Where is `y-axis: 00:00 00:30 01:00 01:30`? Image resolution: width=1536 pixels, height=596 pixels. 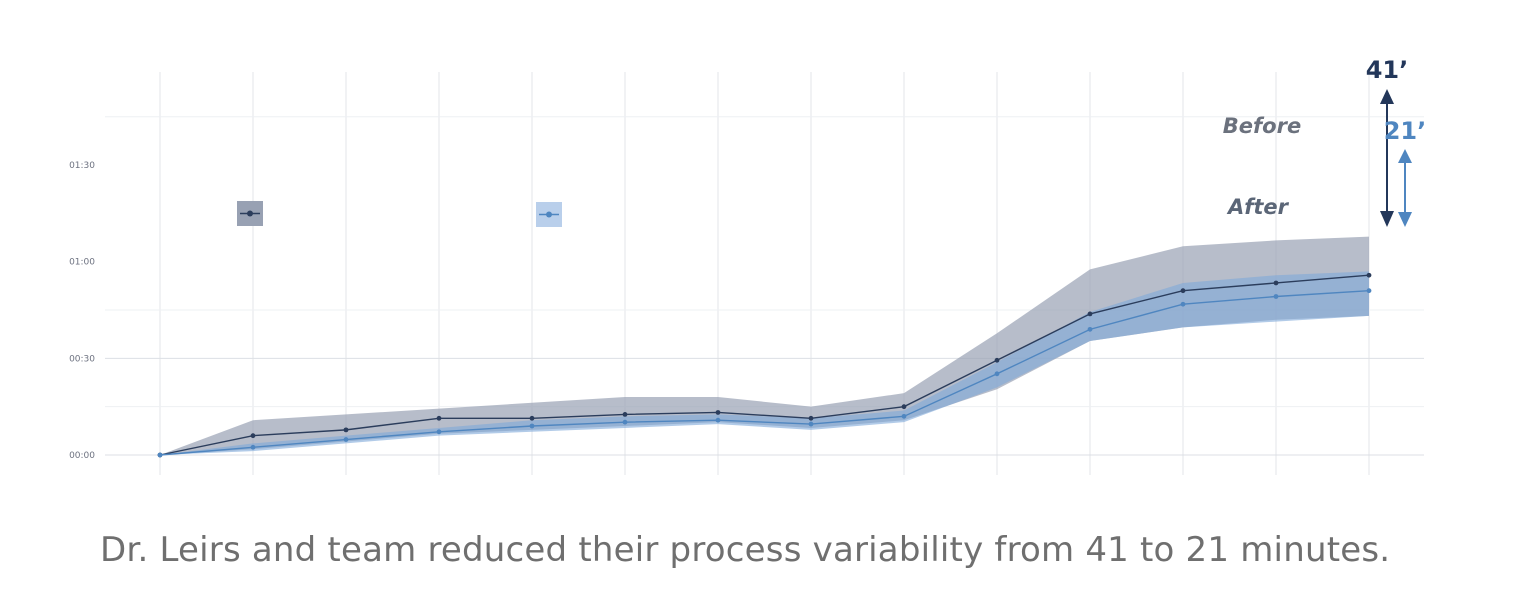
y-axis: 00:00 00:30 01:00 01:30 is located at coordinates (82, 311).